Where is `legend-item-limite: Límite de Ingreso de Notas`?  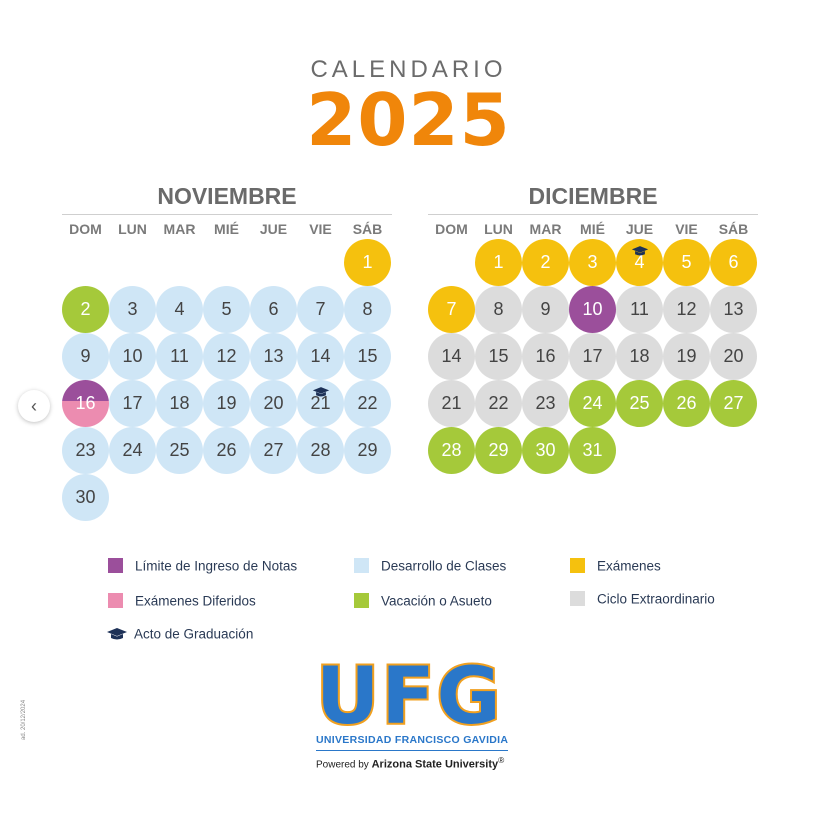
legend-item-limite: Límite de Ingreso de Notas is located at coordinates (202, 566).